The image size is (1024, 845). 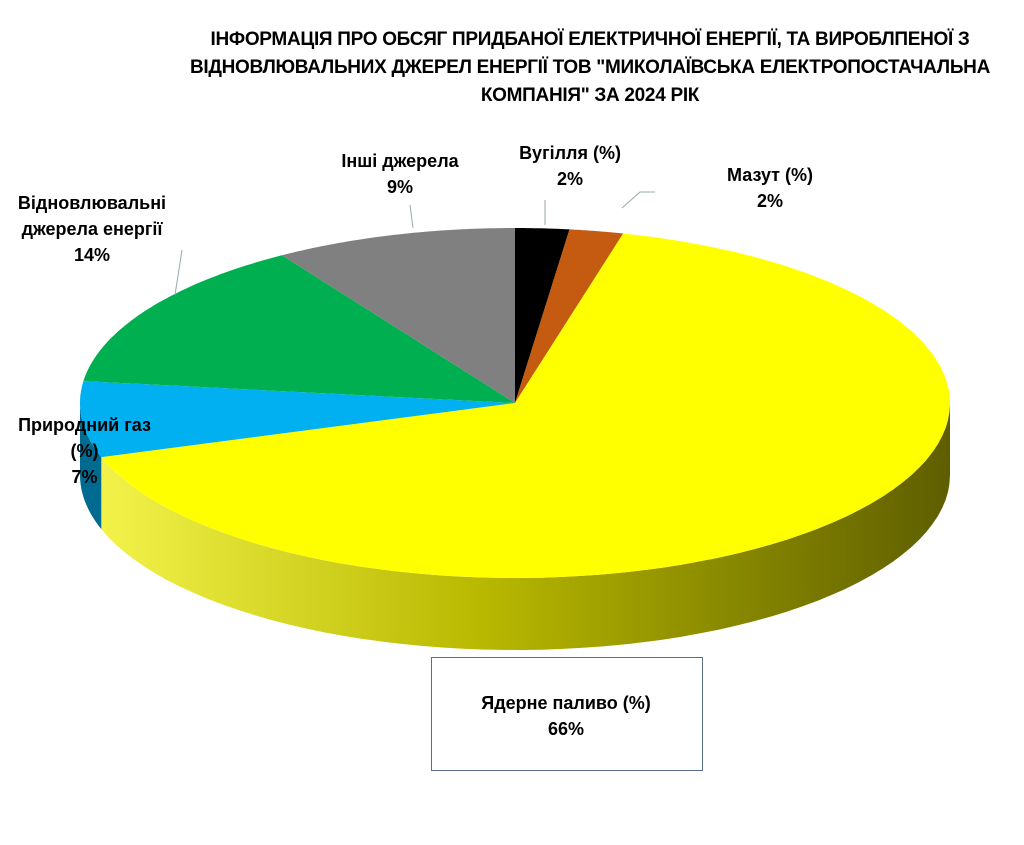 I want to click on slice-label: Мазут (%), so click(x=770, y=175).